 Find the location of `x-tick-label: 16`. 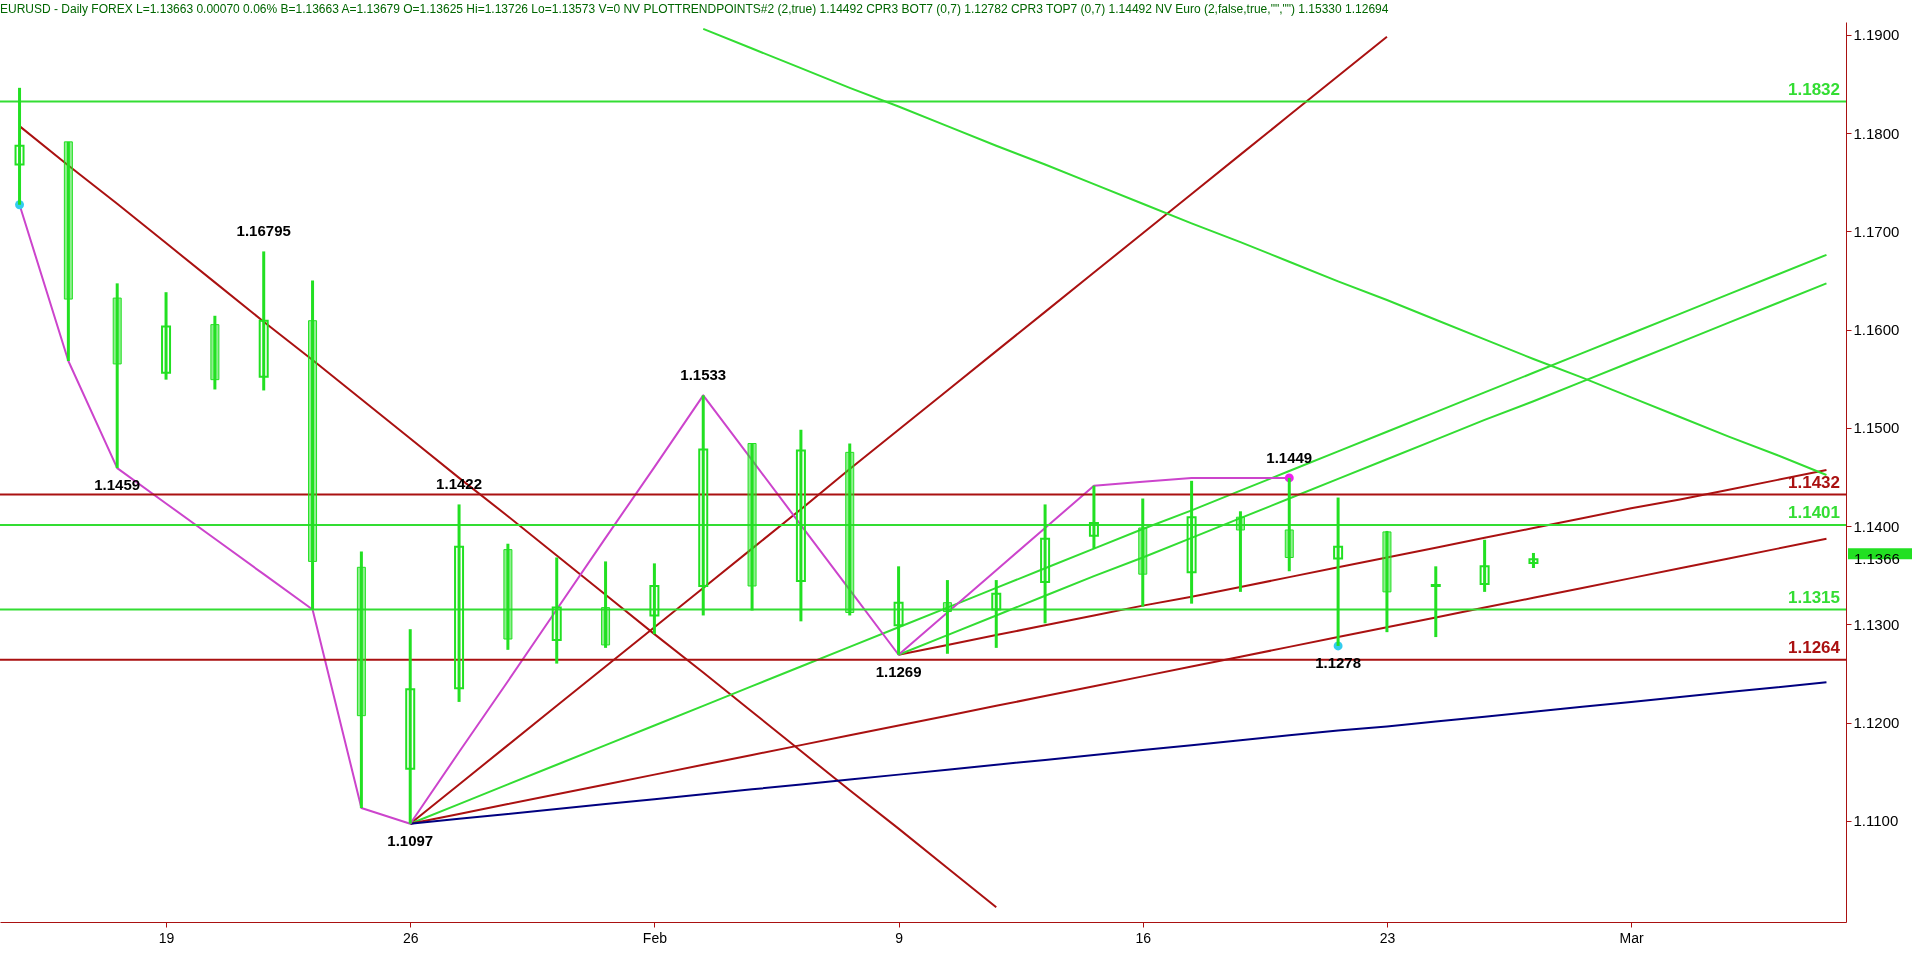

x-tick-label: 16 is located at coordinates (1143, 937).